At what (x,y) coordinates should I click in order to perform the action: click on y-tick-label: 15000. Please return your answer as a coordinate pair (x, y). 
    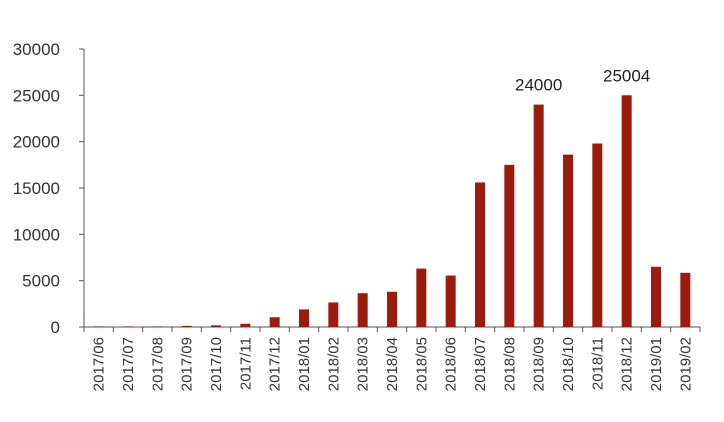
    Looking at the image, I should click on (36, 188).